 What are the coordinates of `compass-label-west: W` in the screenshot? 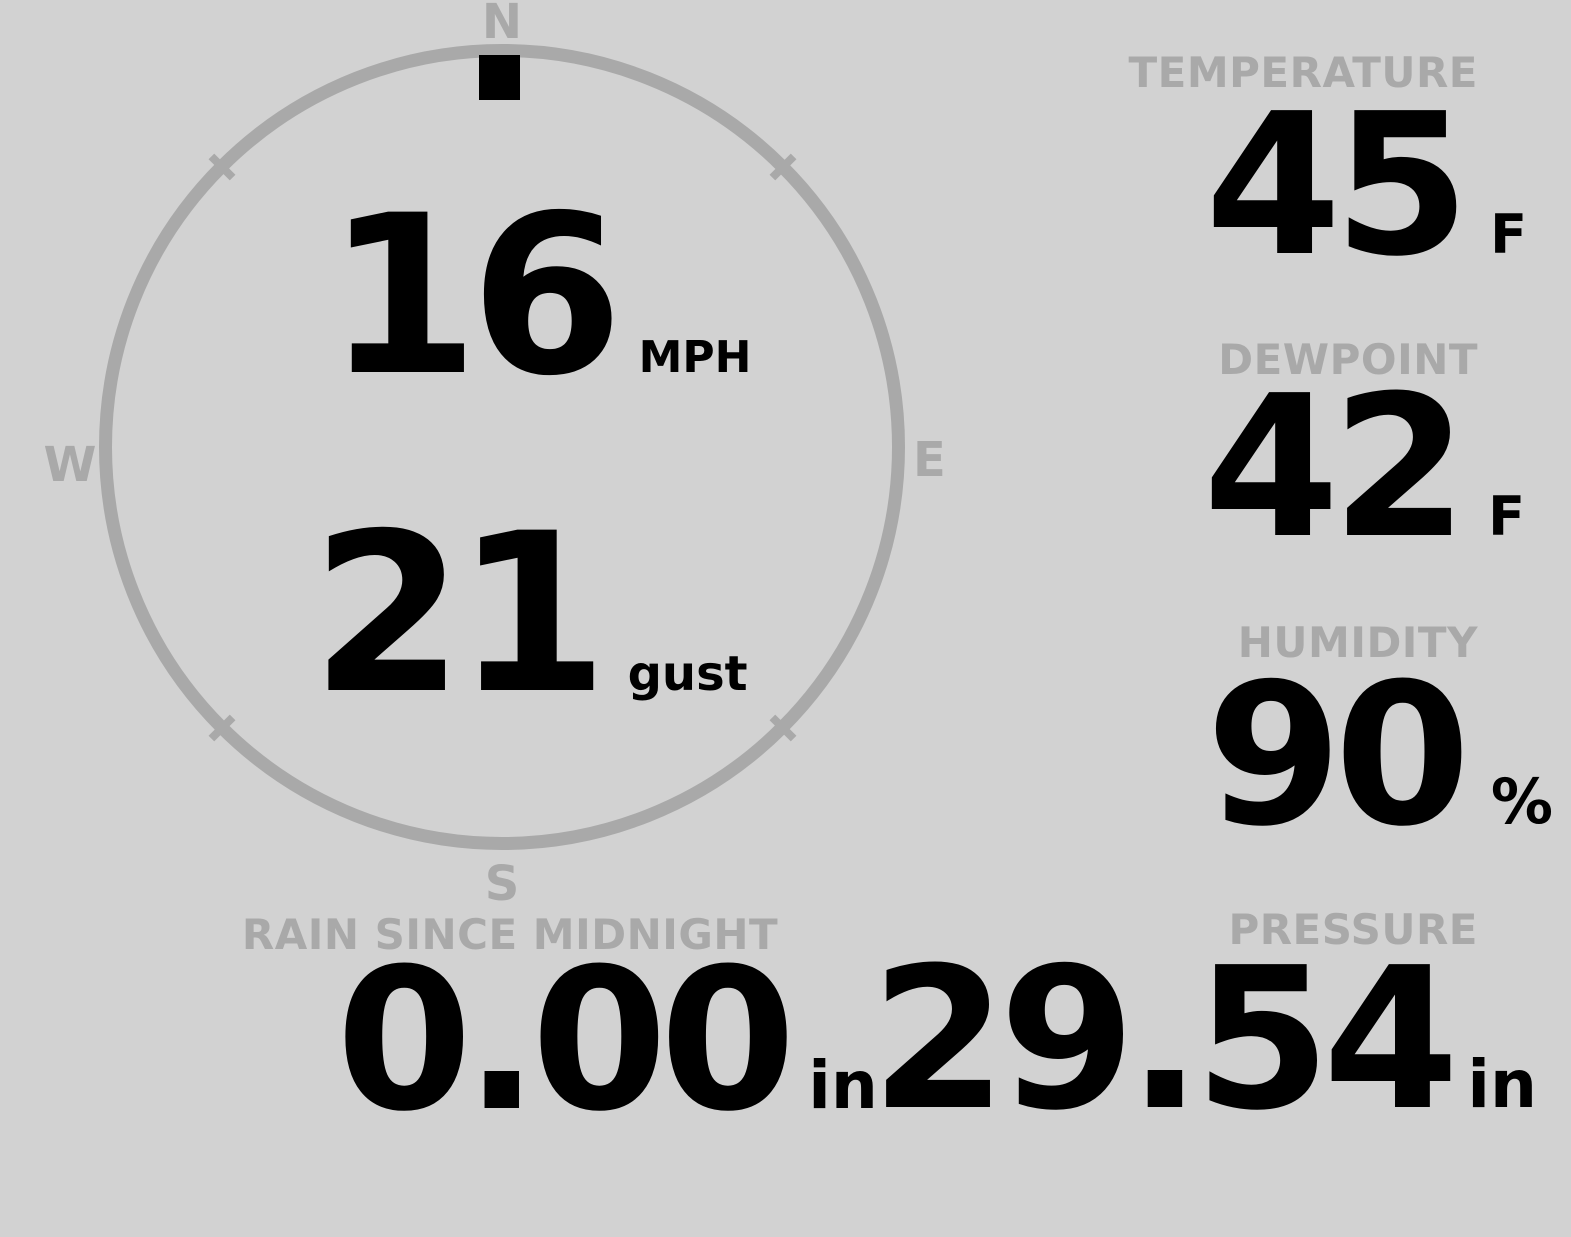 It's located at (70, 465).